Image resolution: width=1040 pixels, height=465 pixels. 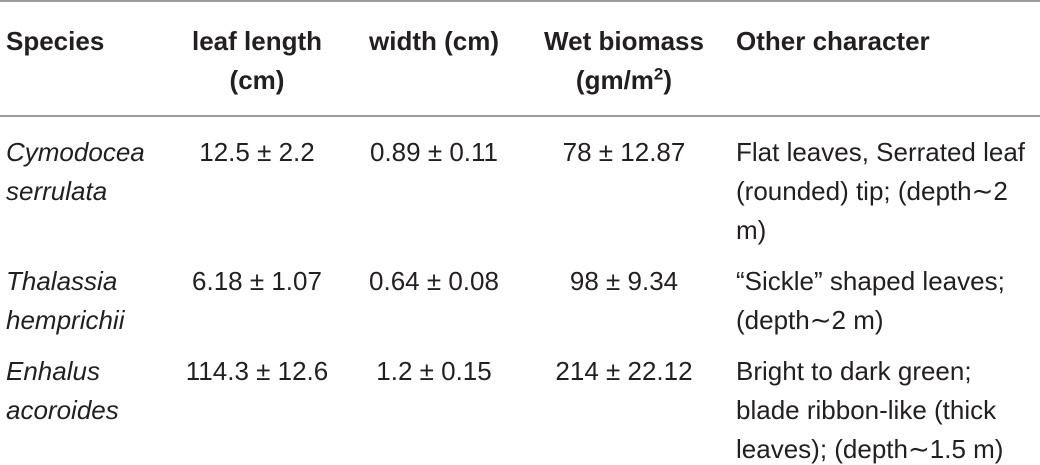 I want to click on header-cell: leaf length (cm), so click(x=257, y=58).